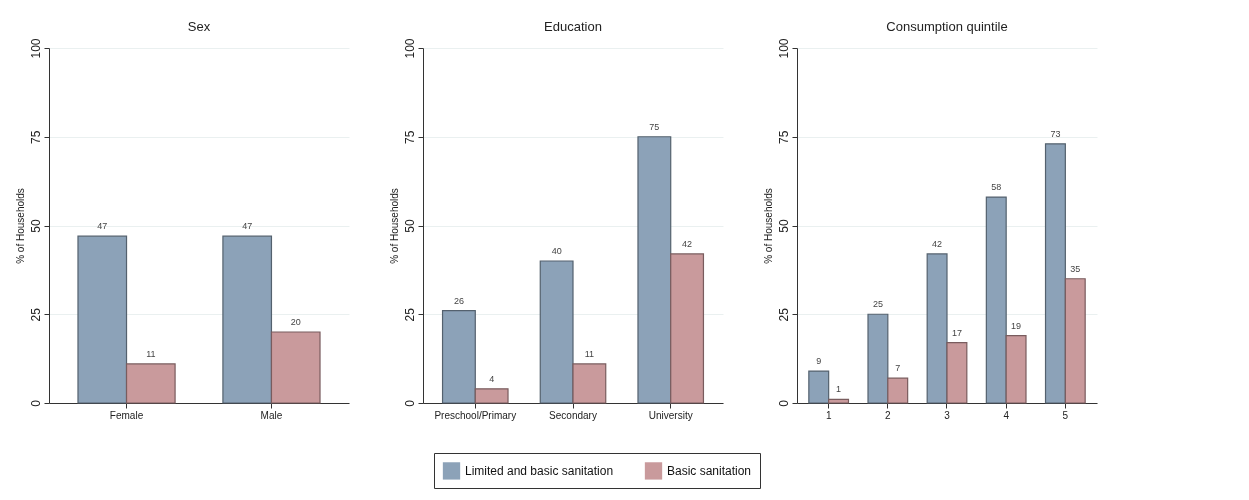  Describe the element at coordinates (271, 415) in the screenshot. I see `x-tick-label: Male` at that location.